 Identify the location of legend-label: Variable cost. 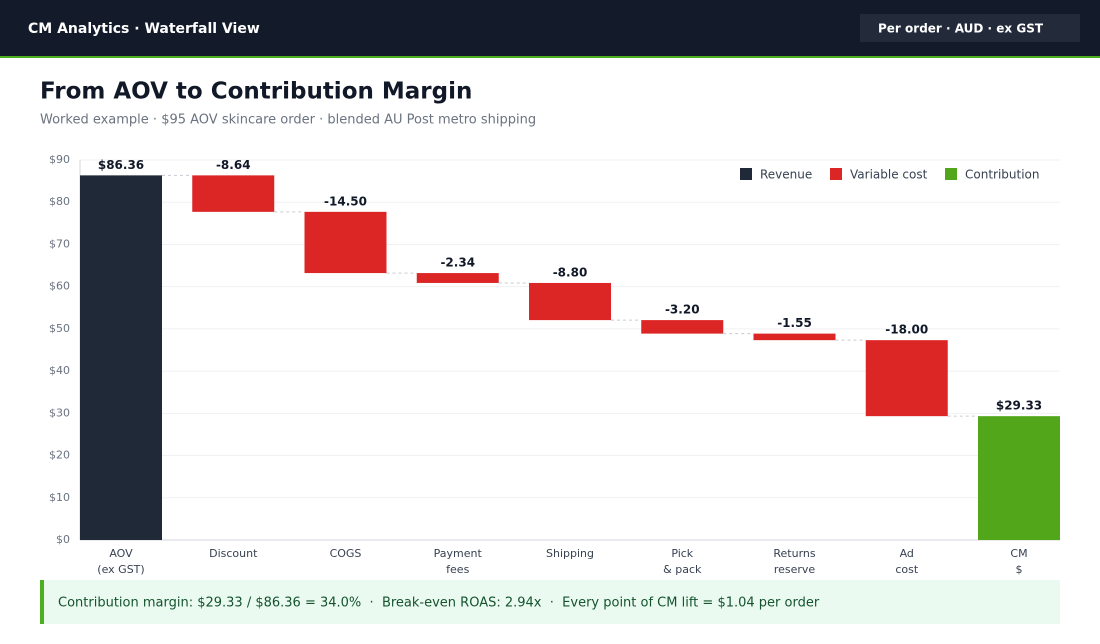
(889, 175).